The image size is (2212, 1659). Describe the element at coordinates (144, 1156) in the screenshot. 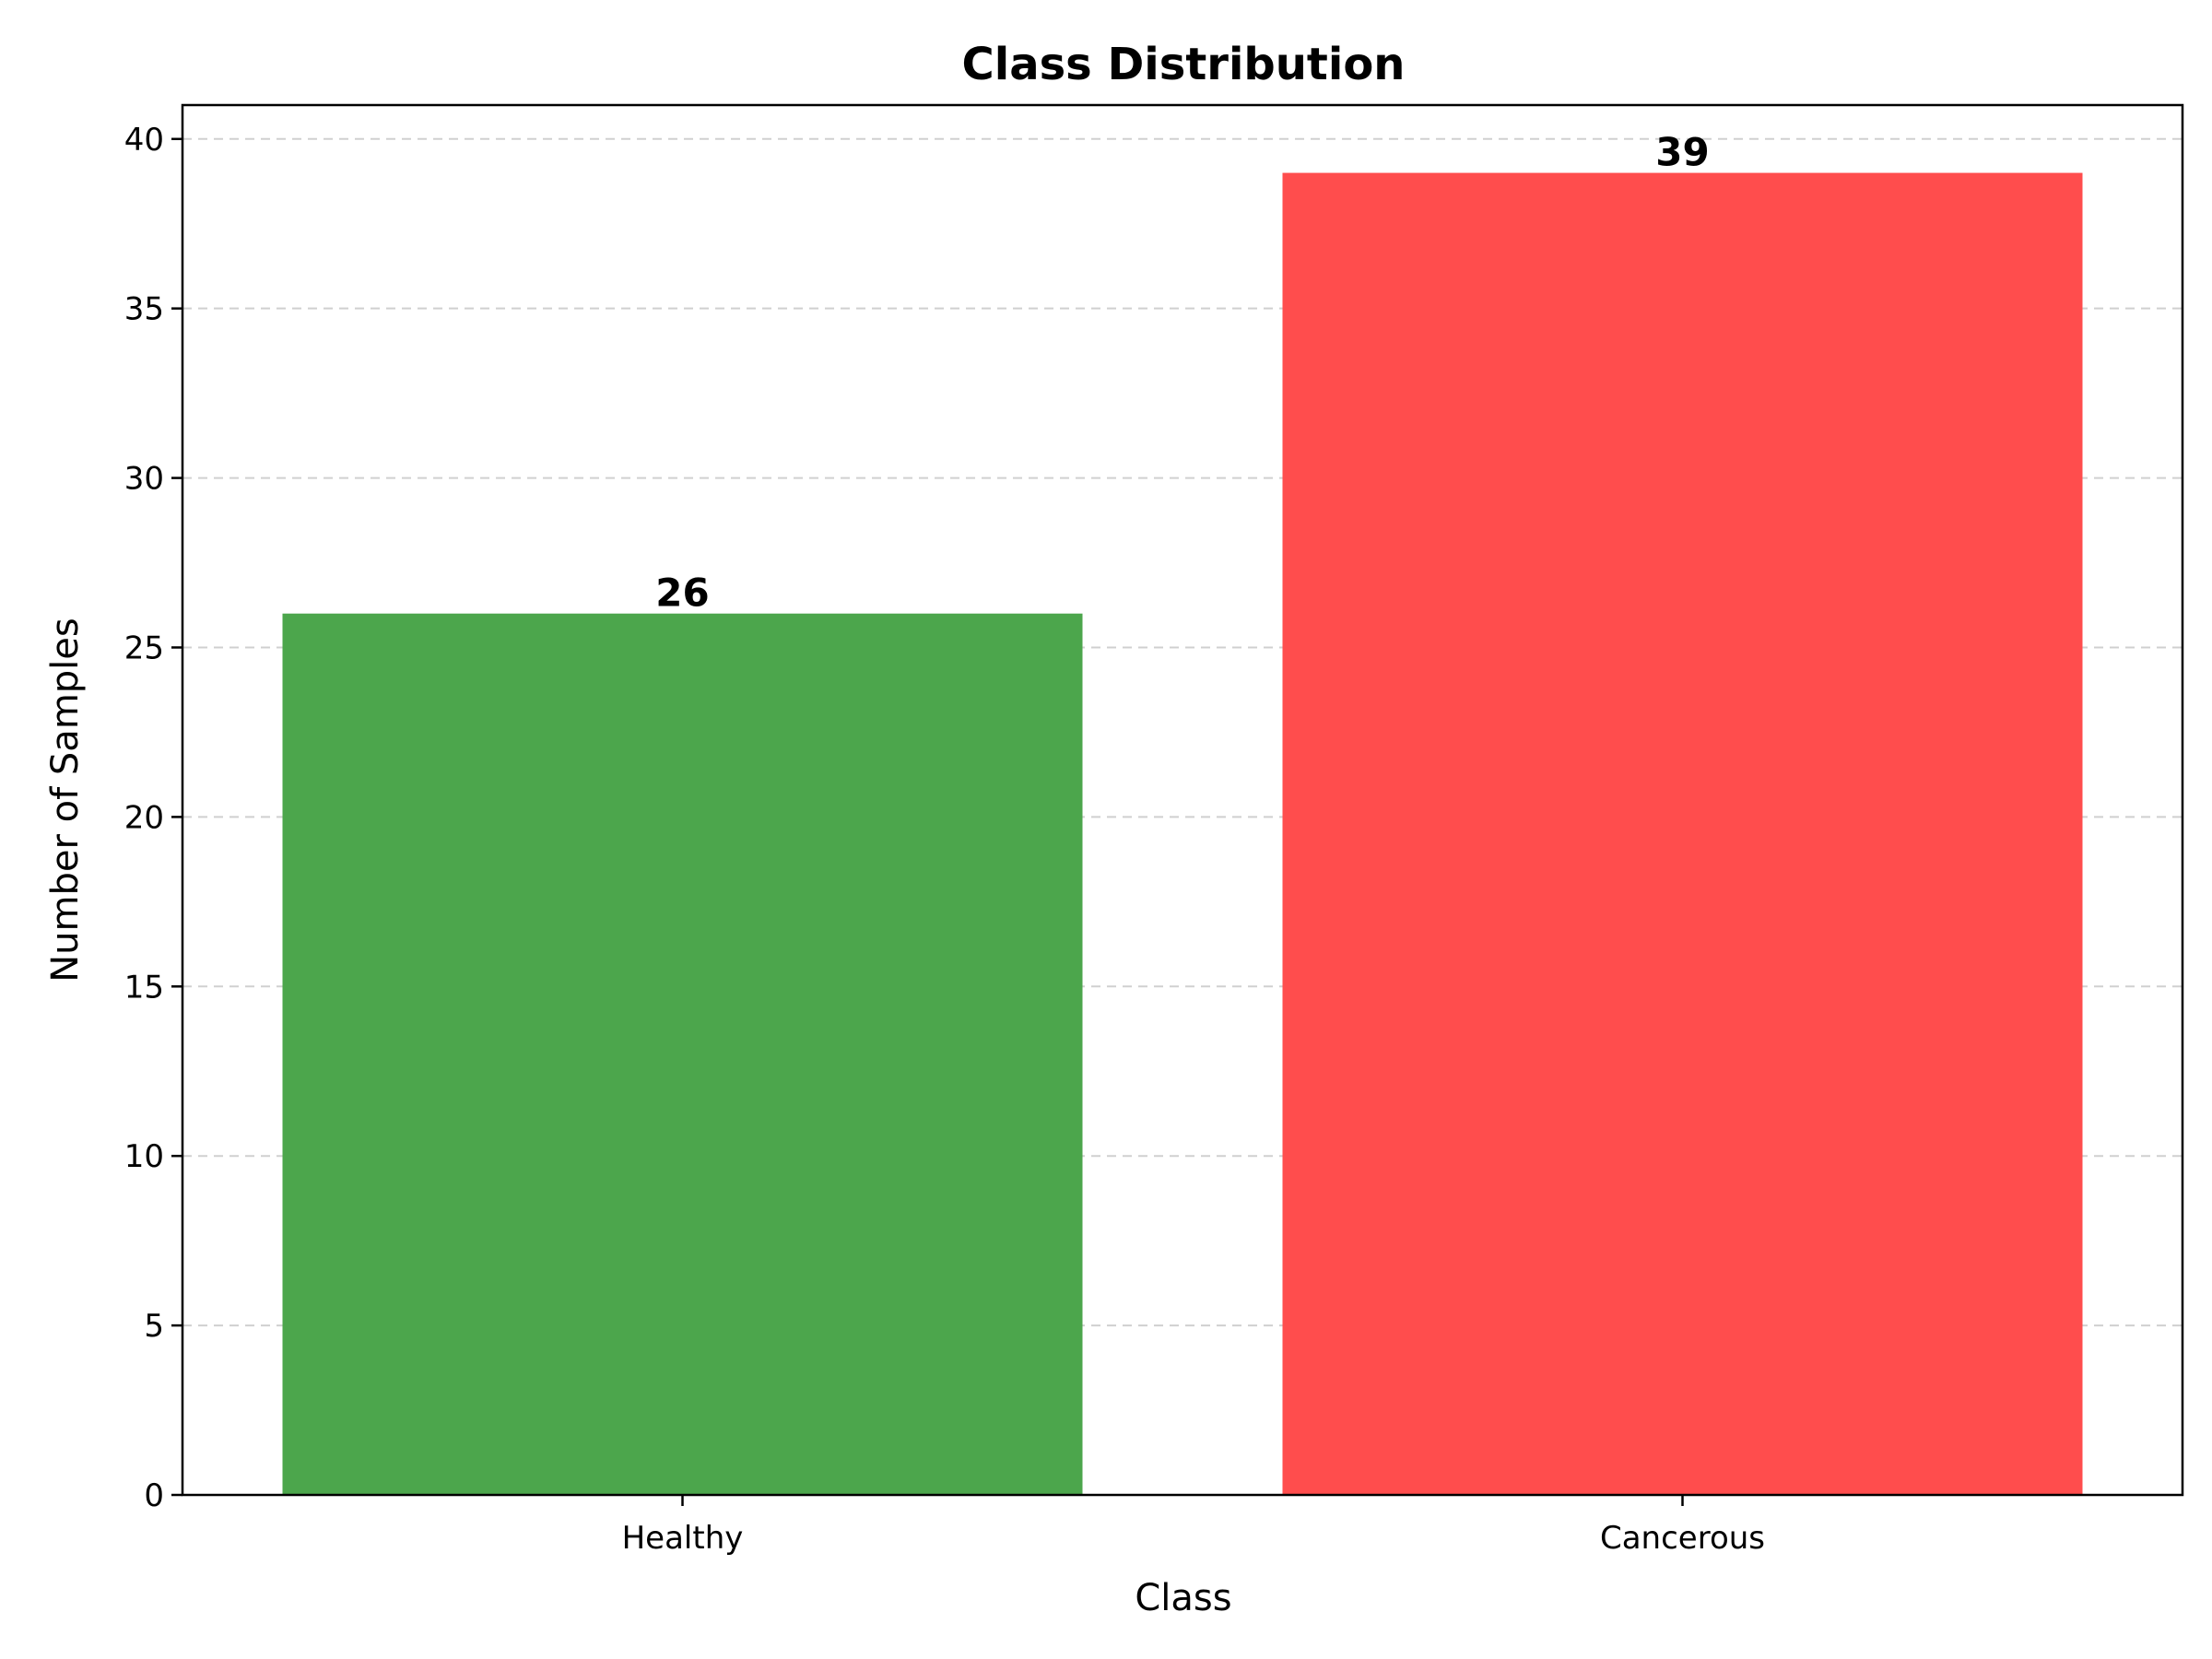

I see `y-tick-label: 10` at that location.